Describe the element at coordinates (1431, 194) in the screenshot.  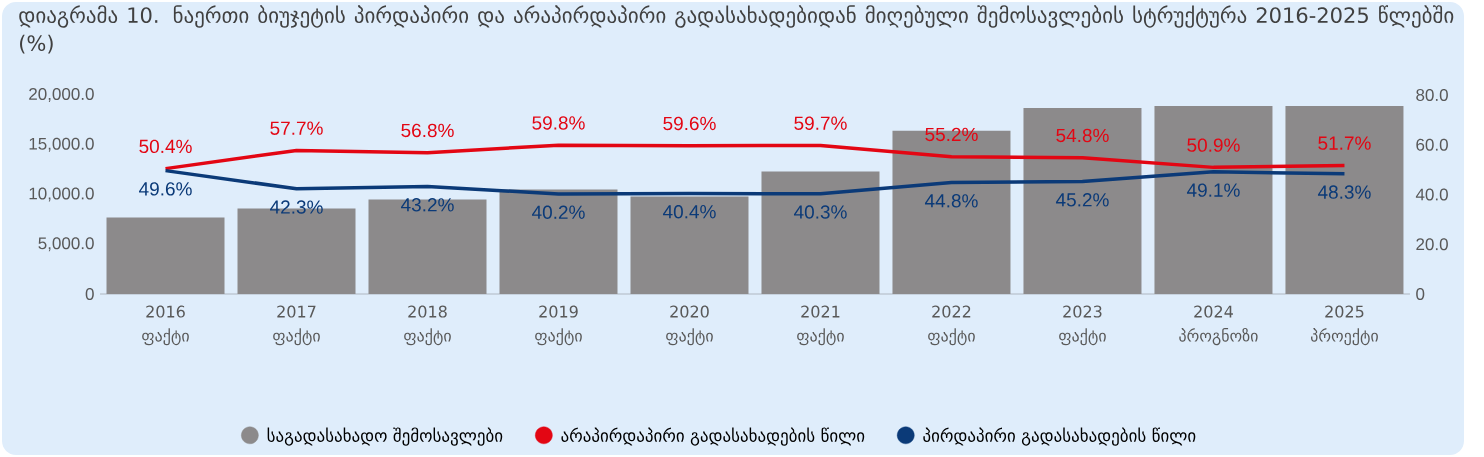
I see `y2-tick-label: 40.0` at that location.